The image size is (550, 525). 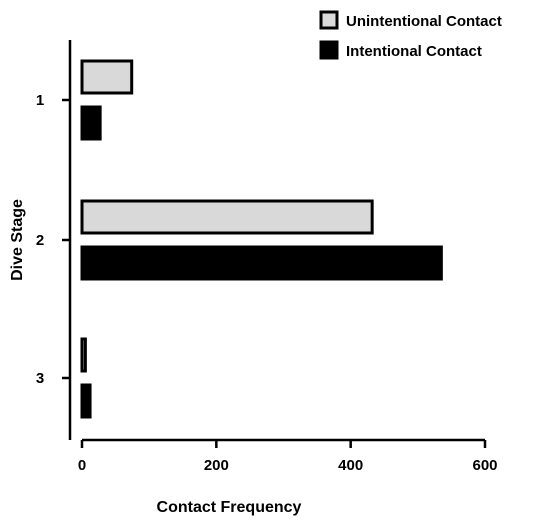 I want to click on y-axis: 1 2 3, so click(x=54, y=240).